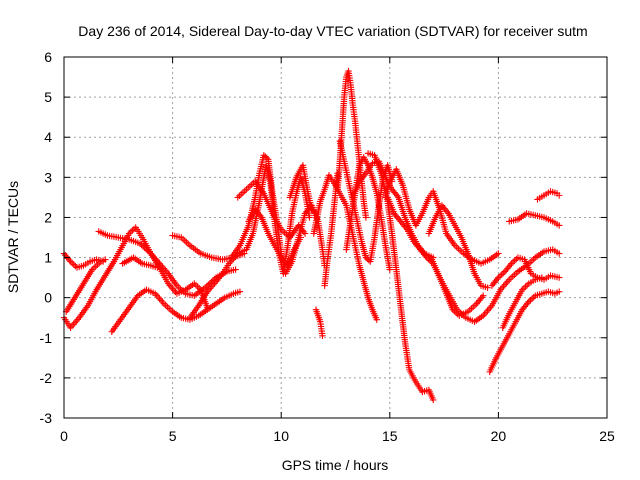 The width and height of the screenshot is (640, 480). Describe the element at coordinates (46, 378) in the screenshot. I see `y-tick-label: -2` at that location.